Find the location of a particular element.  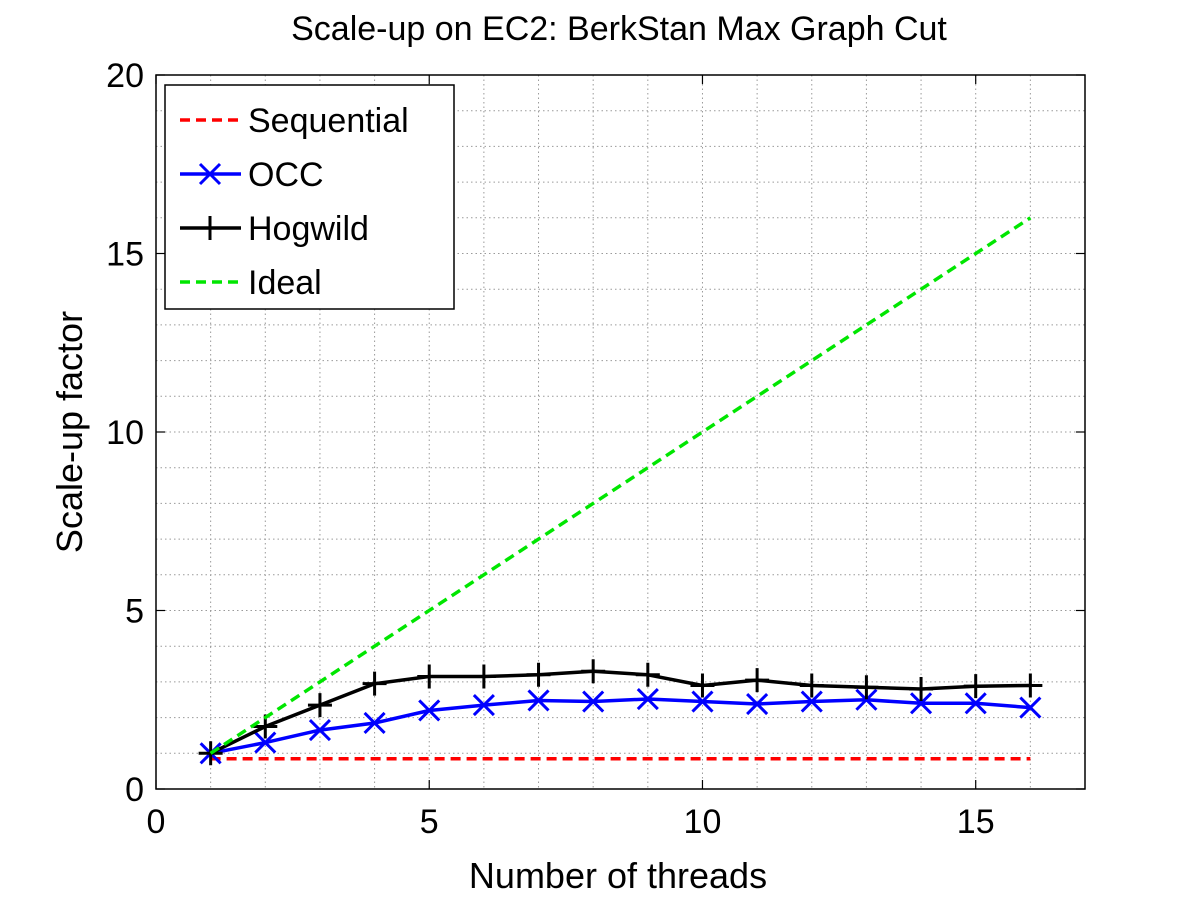

legend-label-ideal: Ideal is located at coordinates (285, 283).